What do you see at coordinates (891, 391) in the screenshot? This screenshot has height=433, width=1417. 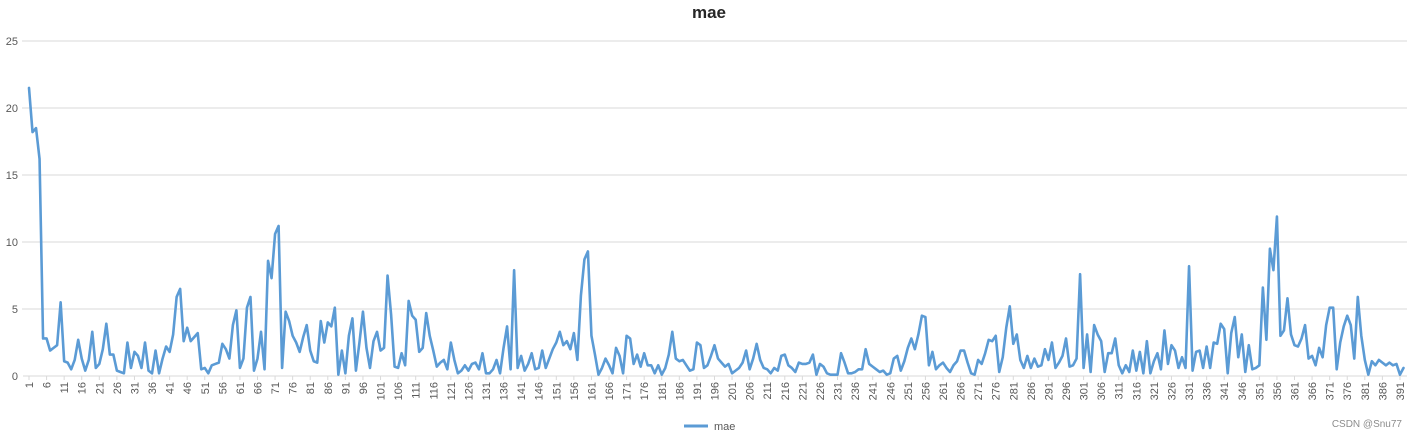 I see `x-tick-label: 246` at bounding box center [891, 391].